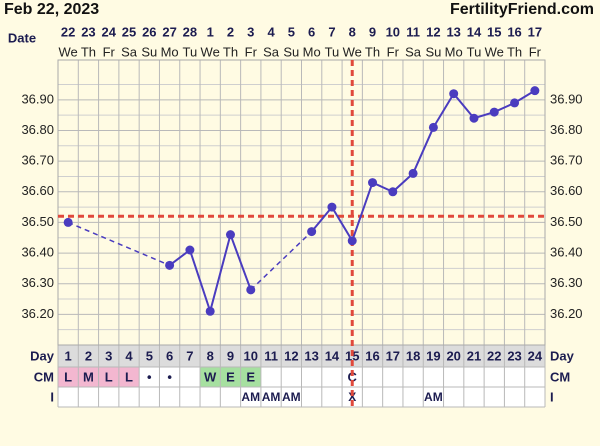 The height and width of the screenshot is (446, 600). I want to click on date-label: 2, so click(230, 31).